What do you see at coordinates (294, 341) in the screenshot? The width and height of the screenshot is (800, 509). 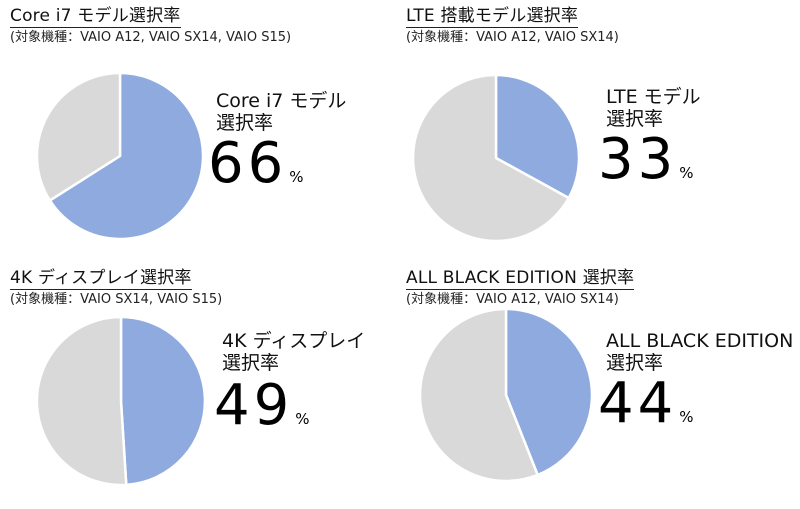 I see `pie-label-line: 4K ディスプレイ` at bounding box center [294, 341].